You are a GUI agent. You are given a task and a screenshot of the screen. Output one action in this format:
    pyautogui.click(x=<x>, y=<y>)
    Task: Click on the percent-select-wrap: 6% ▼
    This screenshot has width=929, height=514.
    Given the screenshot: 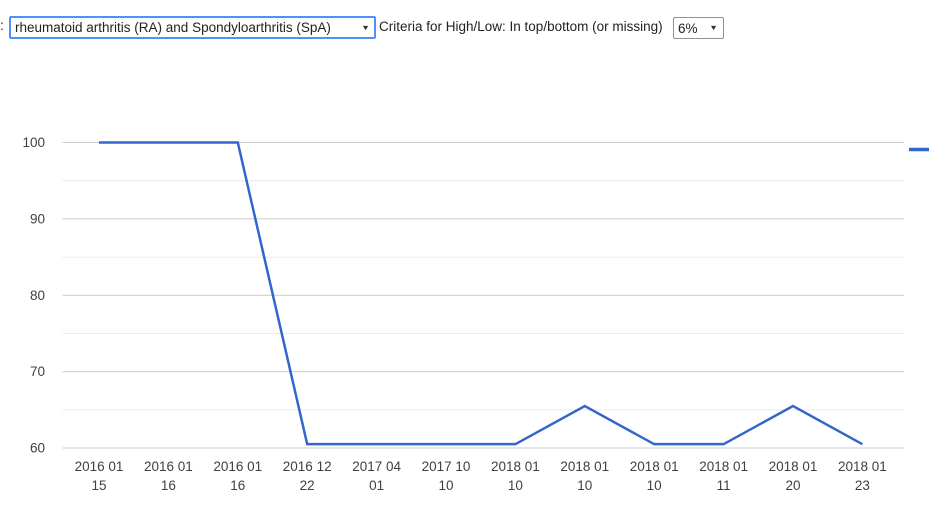 What is the action you would take?
    pyautogui.click(x=698, y=28)
    